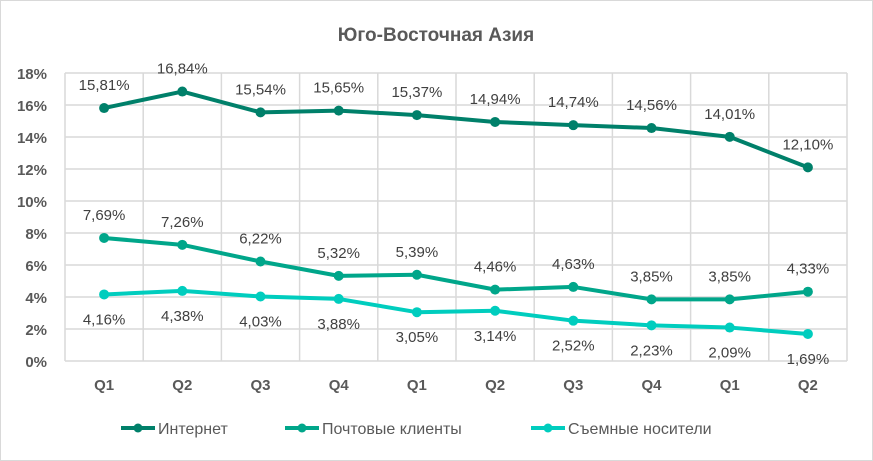  Describe the element at coordinates (260, 89) in the screenshot. I see `data-label: 15,54%` at that location.